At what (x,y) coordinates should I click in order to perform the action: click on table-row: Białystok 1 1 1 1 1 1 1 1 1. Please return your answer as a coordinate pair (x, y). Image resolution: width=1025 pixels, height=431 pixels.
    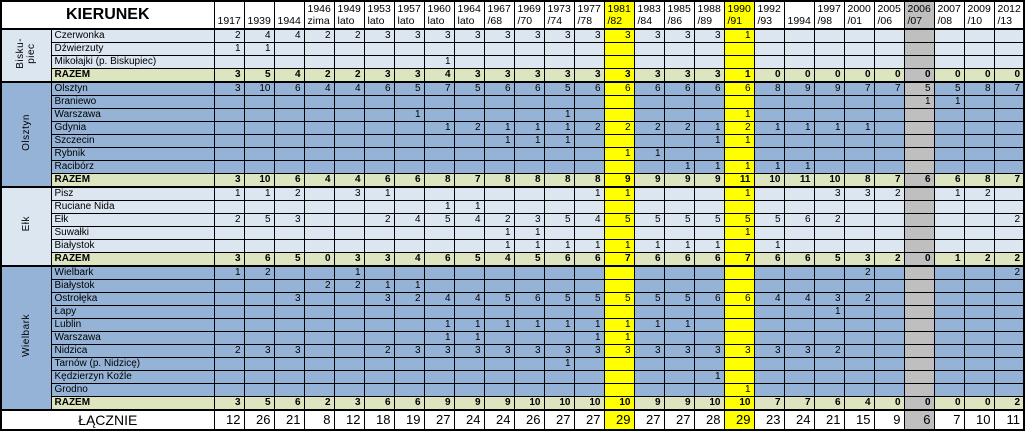
    Looking at the image, I should click on (513, 246).